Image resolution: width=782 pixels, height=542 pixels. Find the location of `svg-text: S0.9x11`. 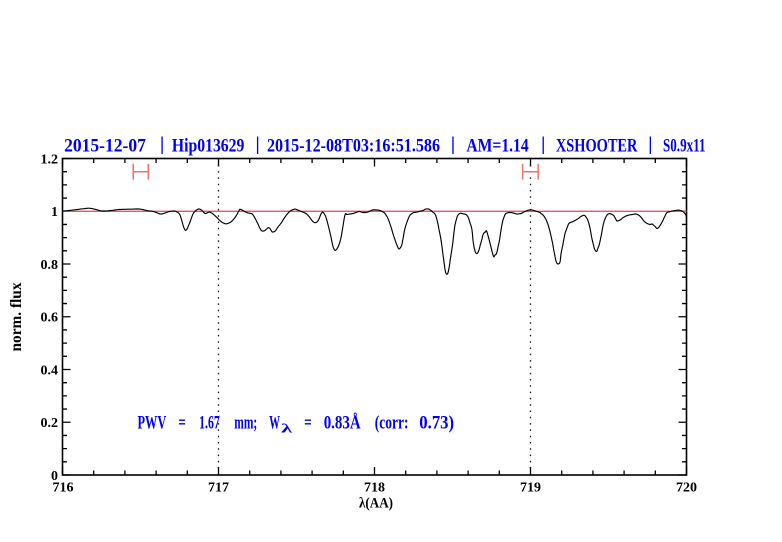

svg-text: S0.9x11 is located at coordinates (684, 146).